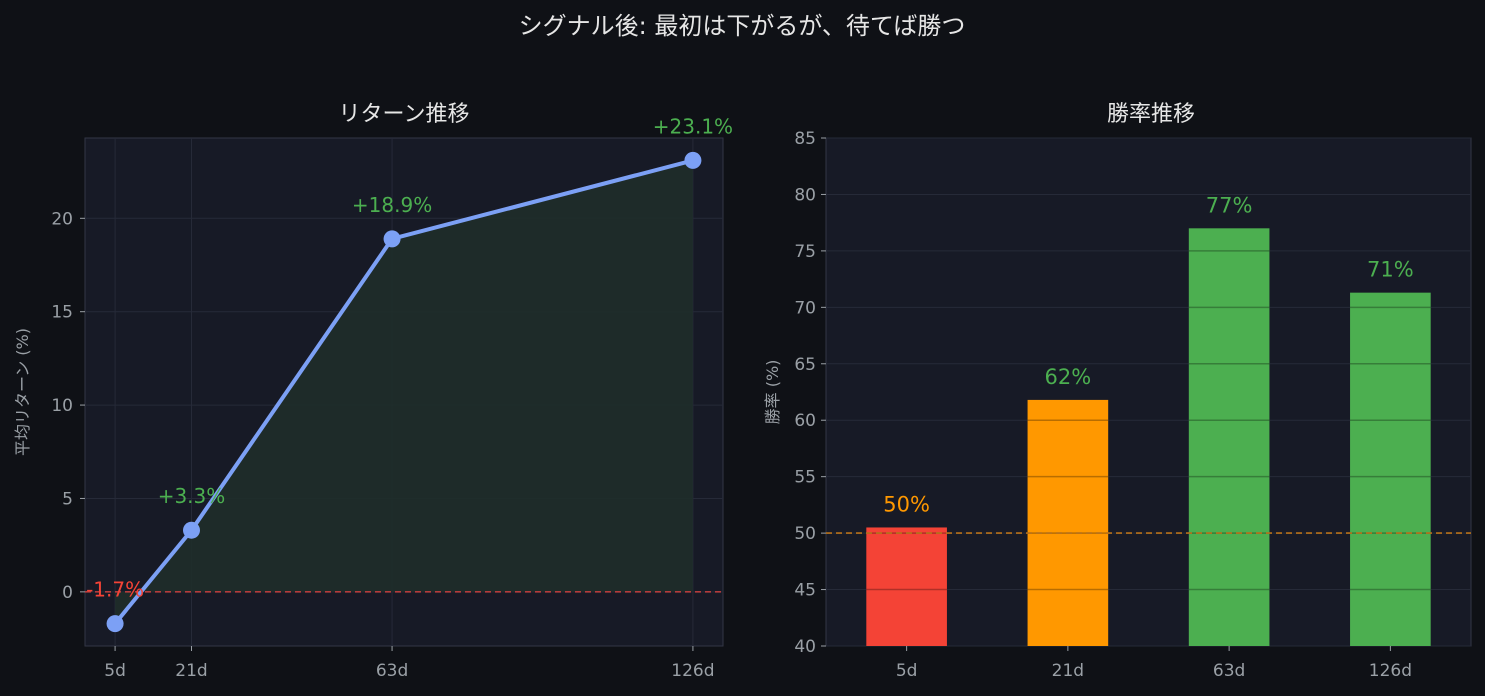 The image size is (1485, 696). What do you see at coordinates (805, 647) in the screenshot?
I see `winrate-y-tick-label: 40` at bounding box center [805, 647].